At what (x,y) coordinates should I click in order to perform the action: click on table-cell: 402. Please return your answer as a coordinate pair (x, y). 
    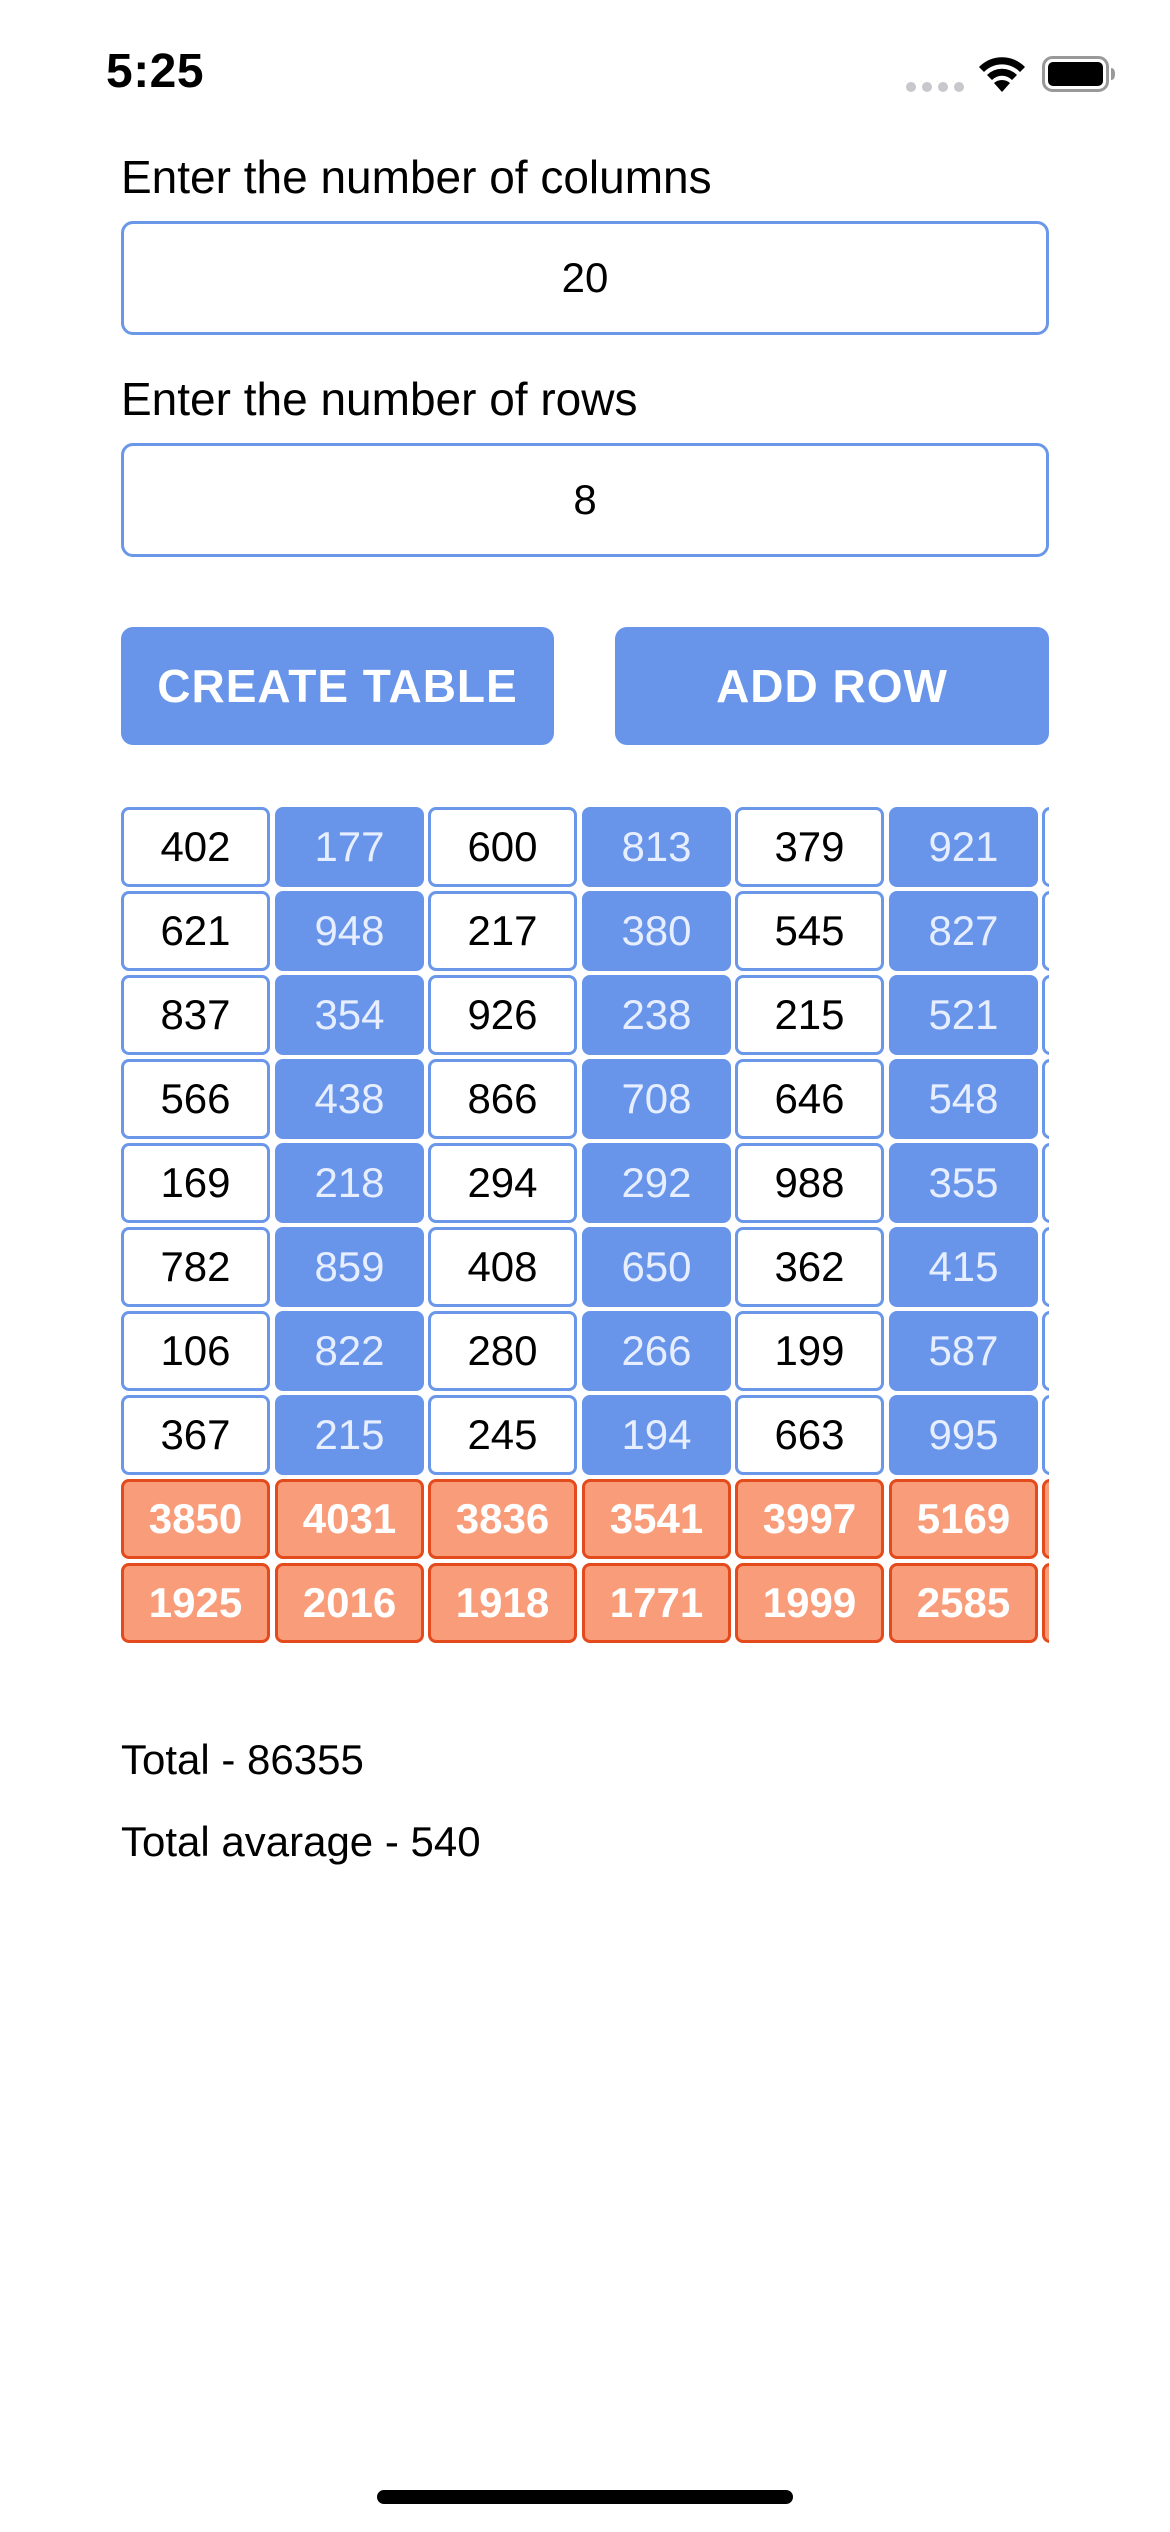
    Looking at the image, I should click on (195, 847).